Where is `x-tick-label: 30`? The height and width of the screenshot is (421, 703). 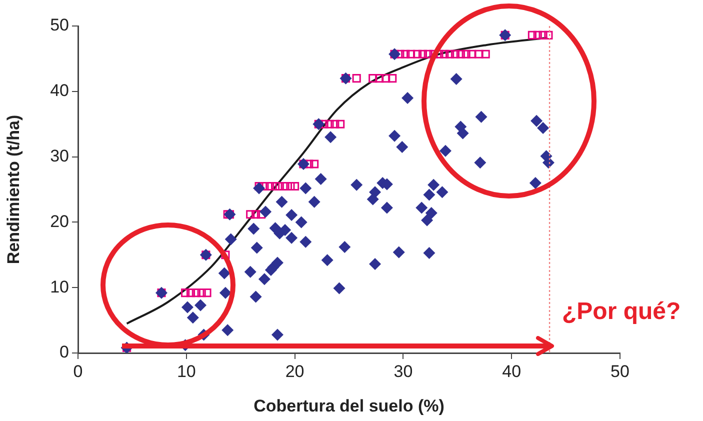
x-tick-label: 30 is located at coordinates (403, 371).